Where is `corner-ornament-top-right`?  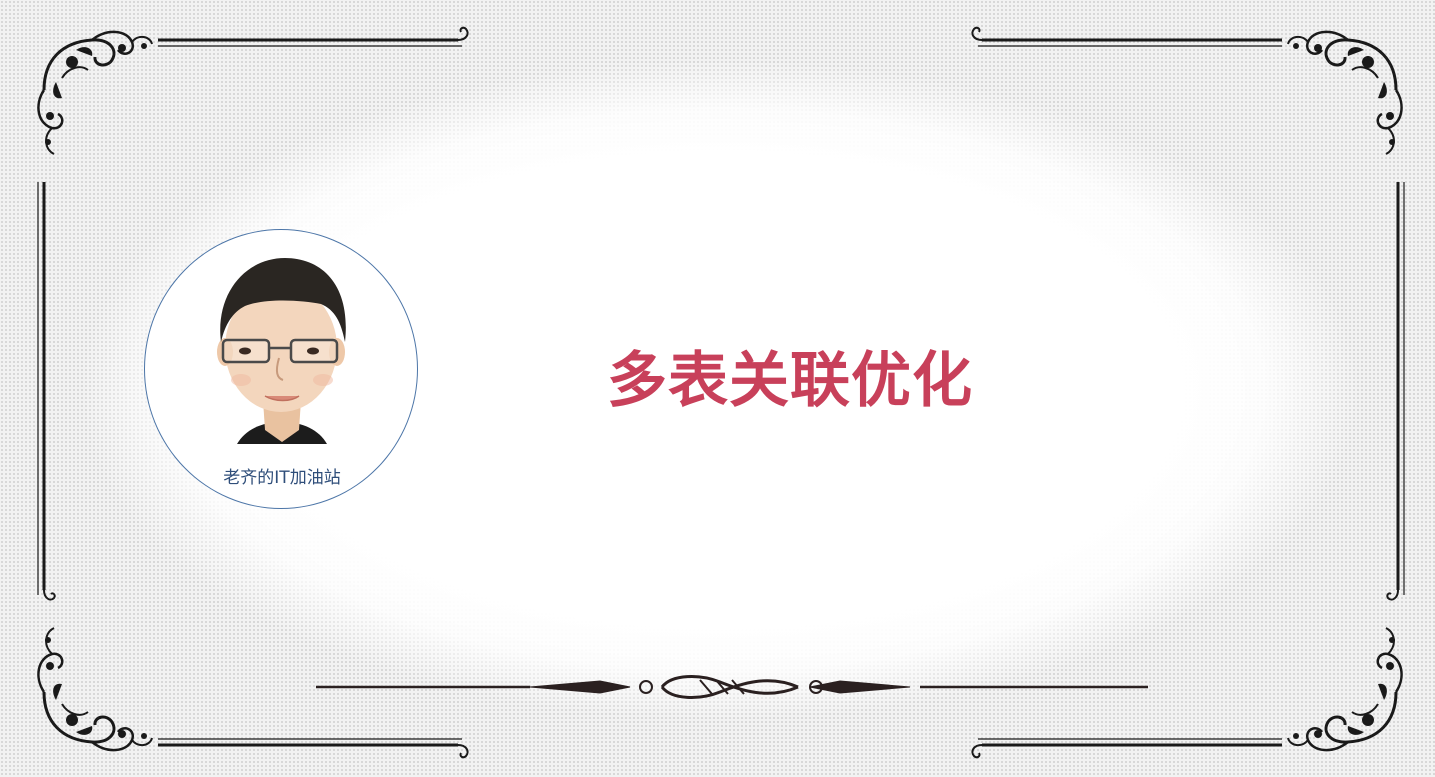
corner-ornament-top-right is located at coordinates (1345, 93).